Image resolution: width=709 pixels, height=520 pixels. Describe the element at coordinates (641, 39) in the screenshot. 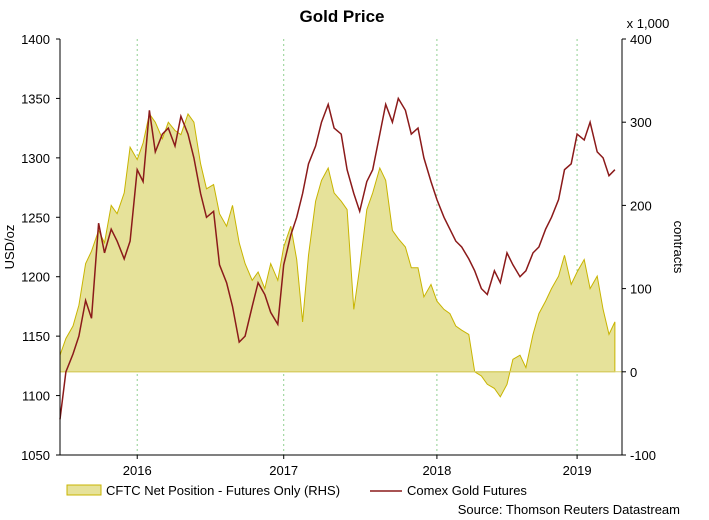

I see `right-tick-label: 400` at that location.